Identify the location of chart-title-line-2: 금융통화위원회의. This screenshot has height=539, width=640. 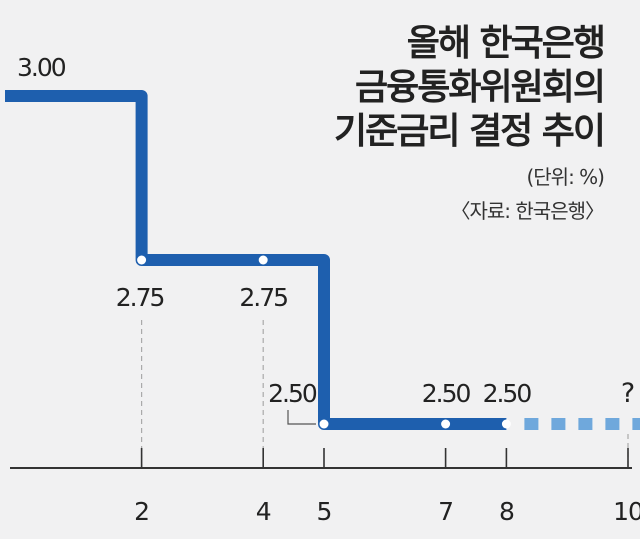
(480, 87).